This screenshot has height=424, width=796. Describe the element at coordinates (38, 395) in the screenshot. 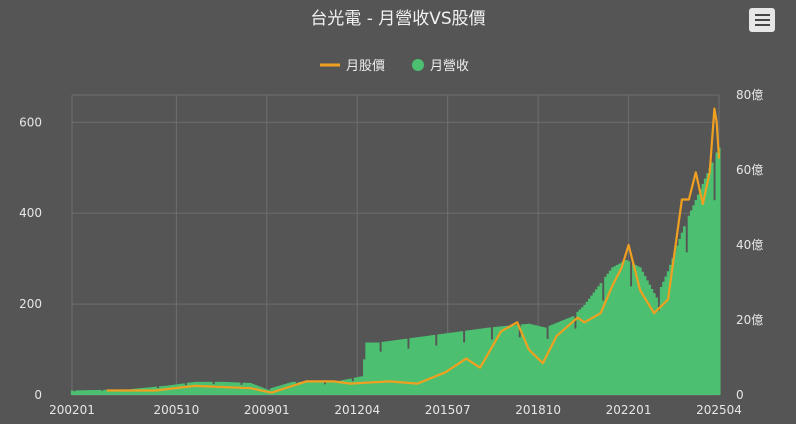

I see `y-left-tick-label: 0` at that location.